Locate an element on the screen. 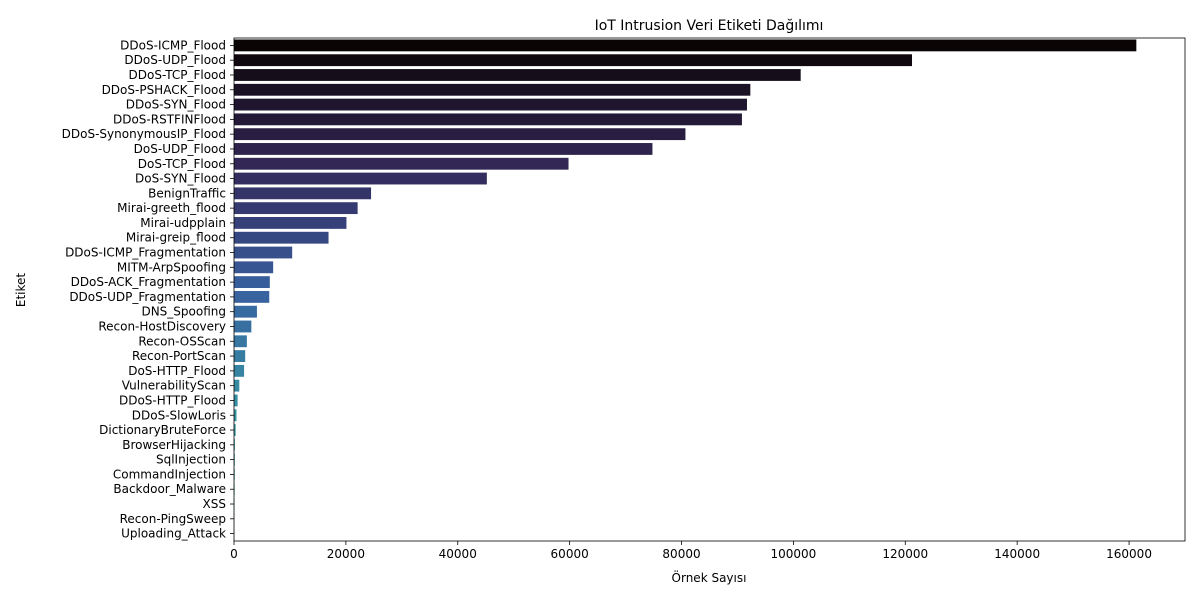 This screenshot has height=604, width=1200. bar-DDoS-PSHACK_Flood is located at coordinates (492, 90).